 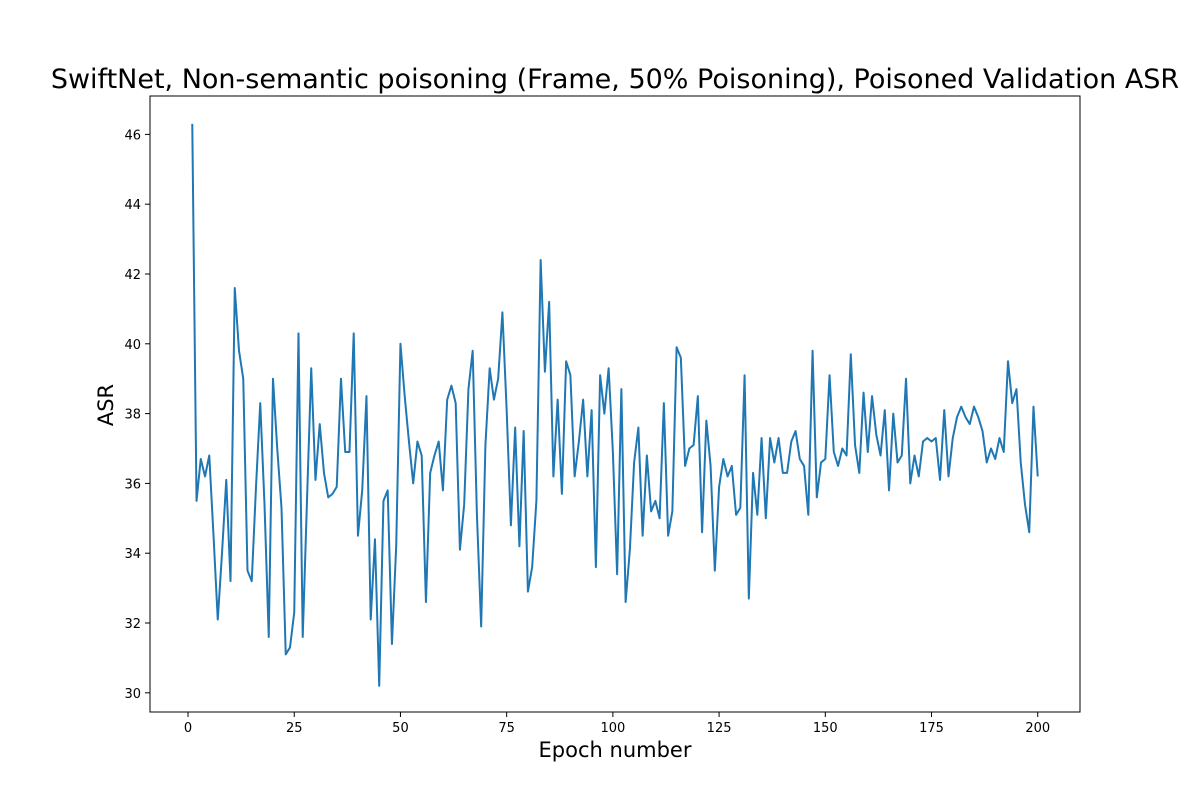 What do you see at coordinates (719, 728) in the screenshot?
I see `x-tick-label: 125` at bounding box center [719, 728].